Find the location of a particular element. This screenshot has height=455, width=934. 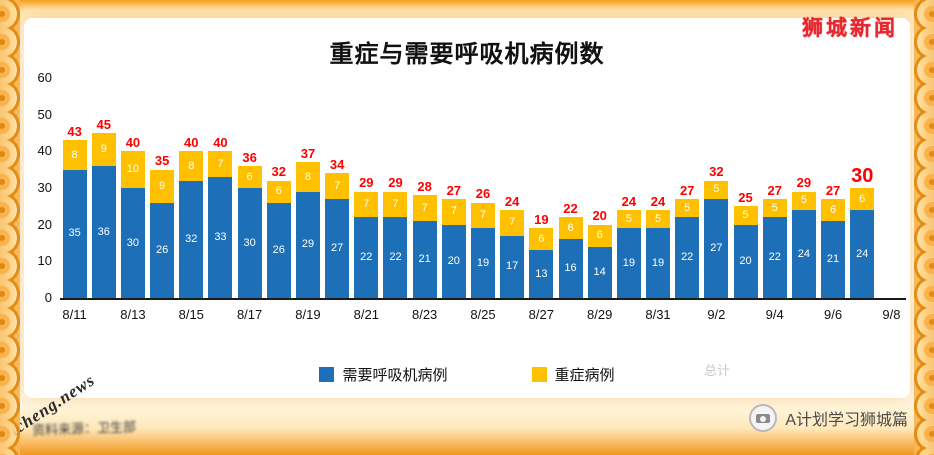

brand-logo: 狮城新闻 is located at coordinates (850, 28).